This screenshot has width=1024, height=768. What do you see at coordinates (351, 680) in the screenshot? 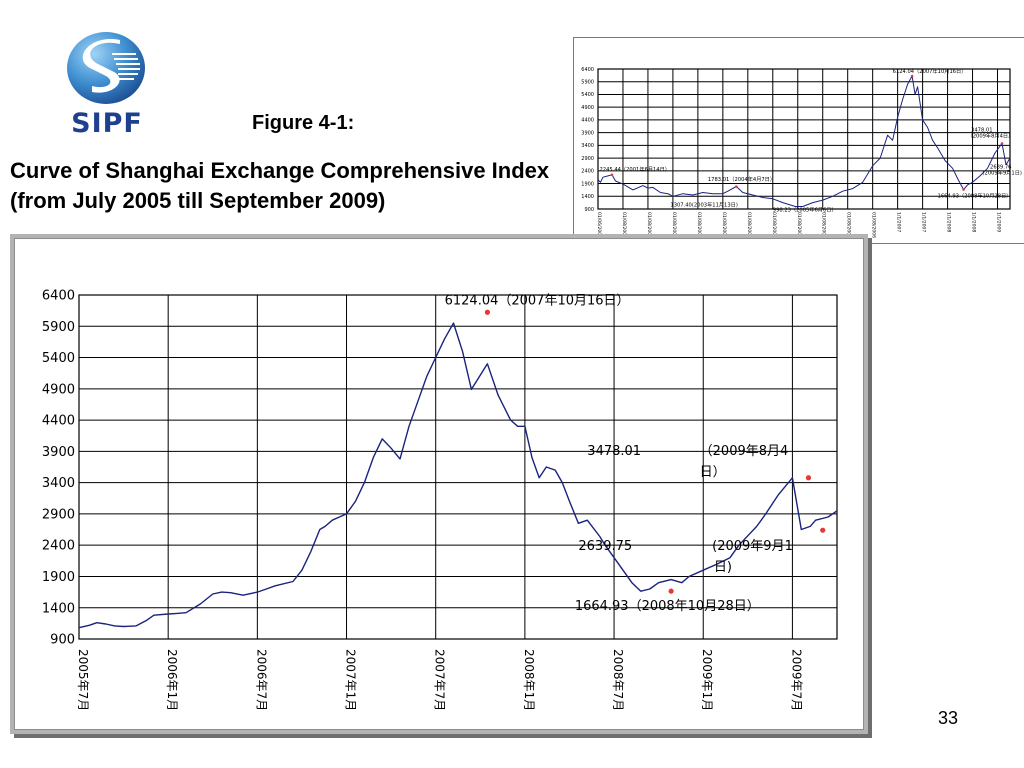
I see `x-tick-label: 2007年1月` at bounding box center [351, 680].